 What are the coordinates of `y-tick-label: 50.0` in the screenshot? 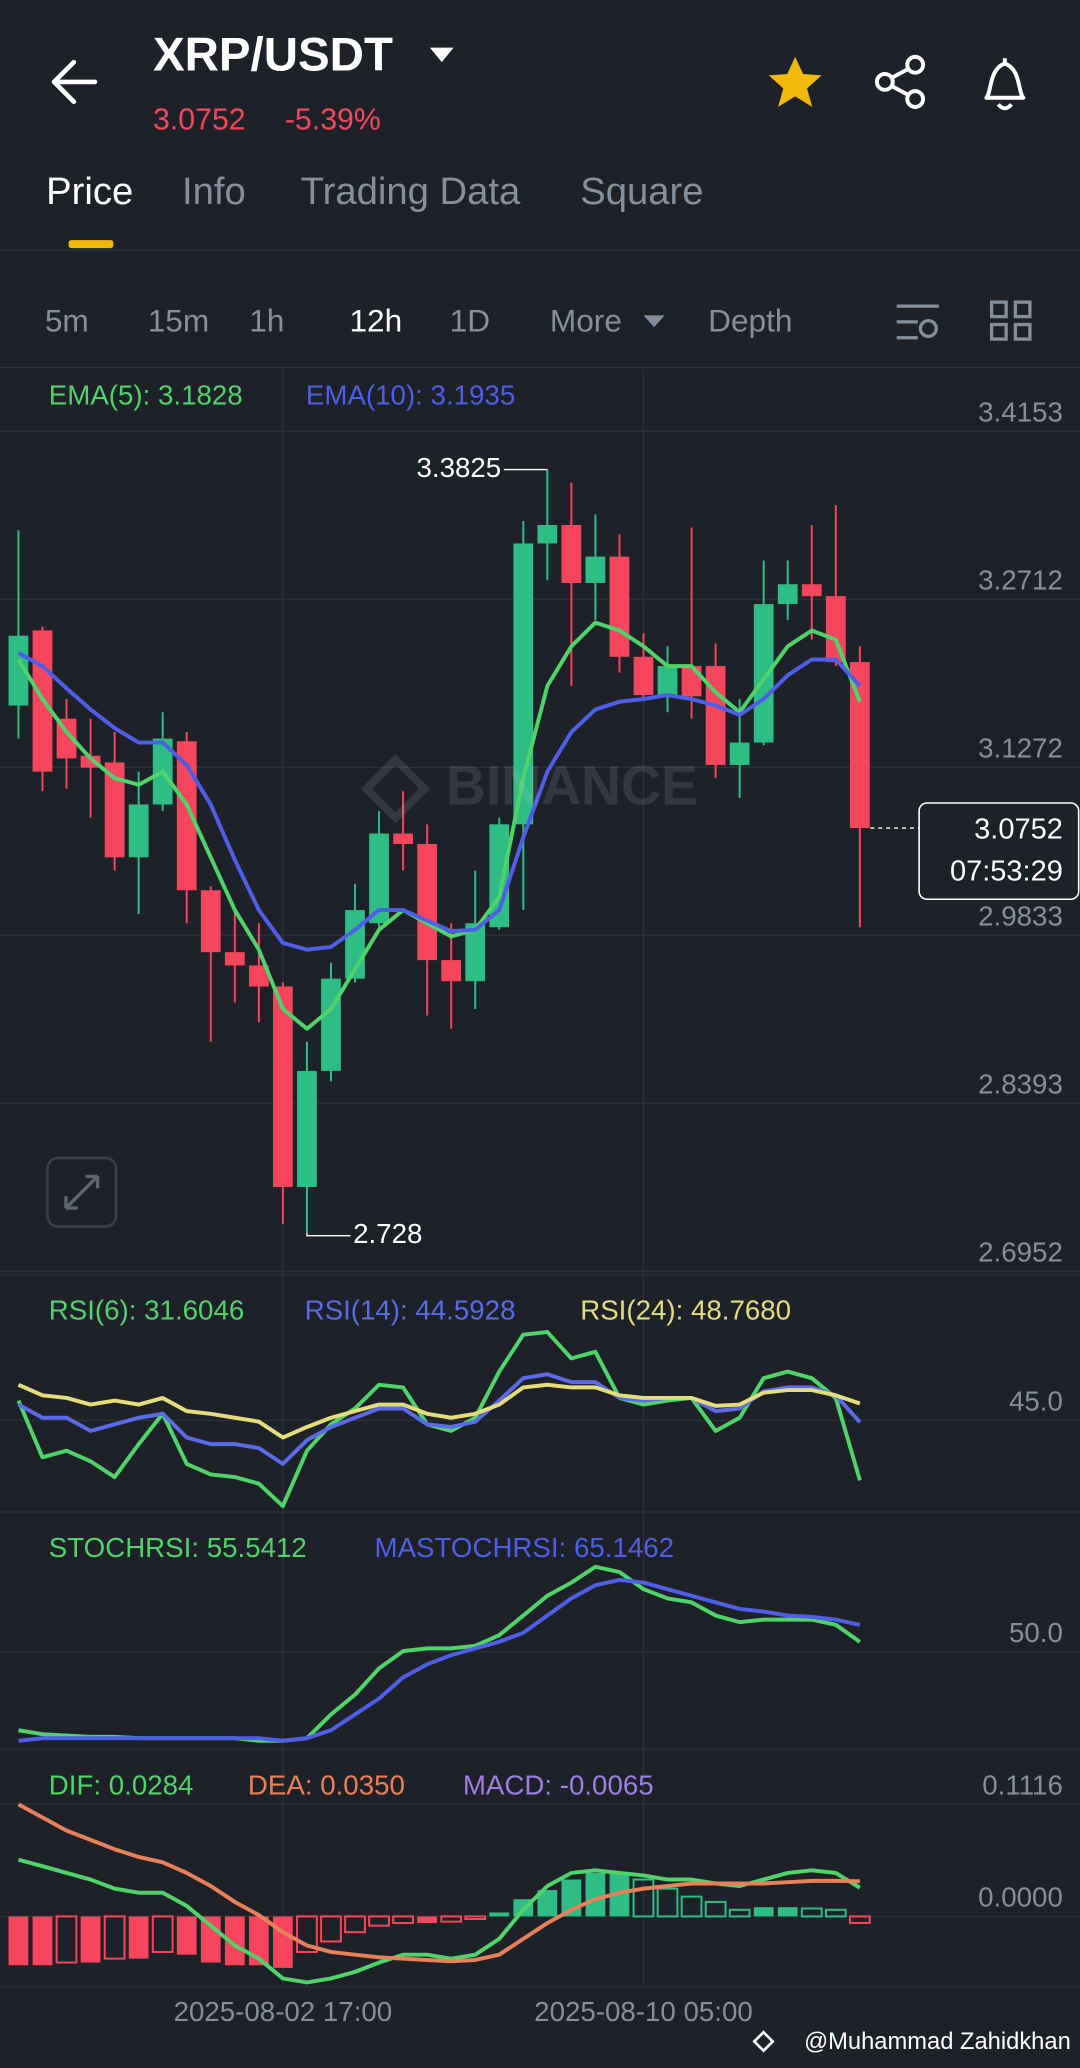 It's located at (1036, 1632).